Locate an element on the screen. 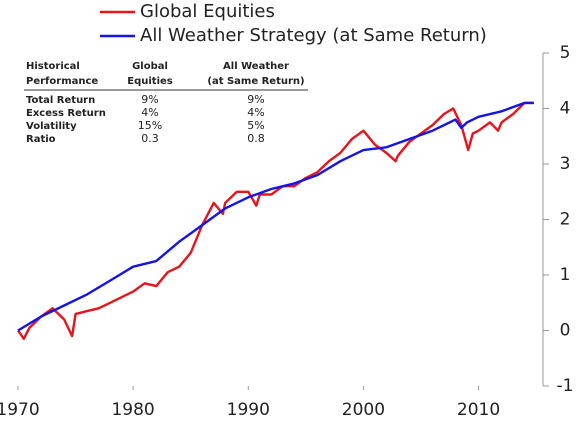 Image resolution: width=588 pixels, height=426 pixels. table-row-label: Total Return is located at coordinates (60, 100).